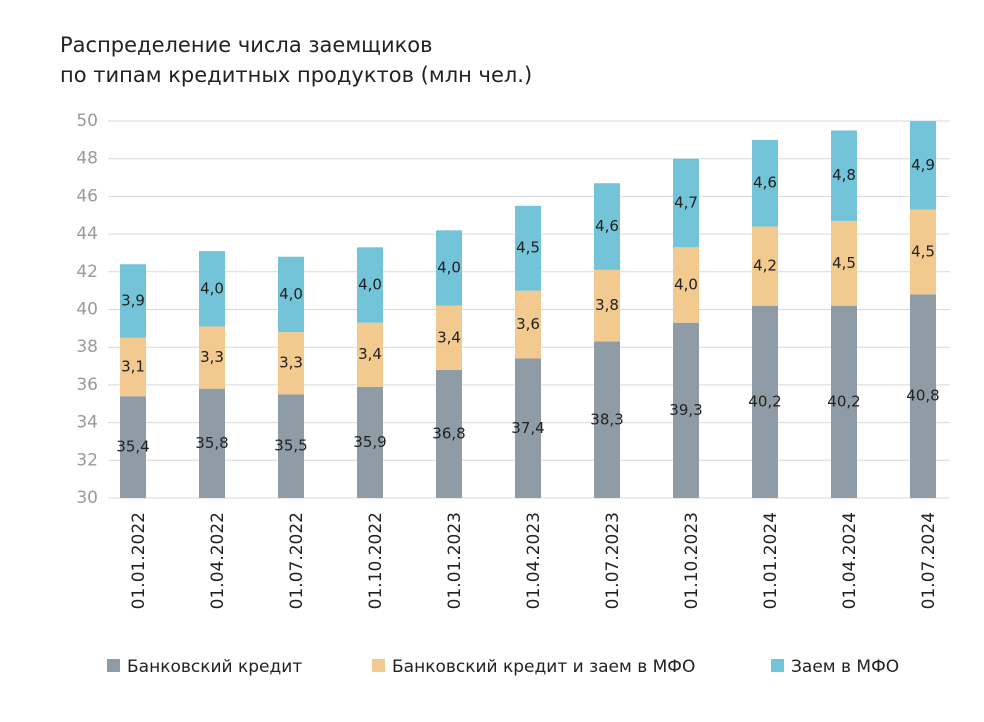 The width and height of the screenshot is (984, 722). What do you see at coordinates (87, 310) in the screenshot?
I see `y-tick-label: 40` at bounding box center [87, 310].